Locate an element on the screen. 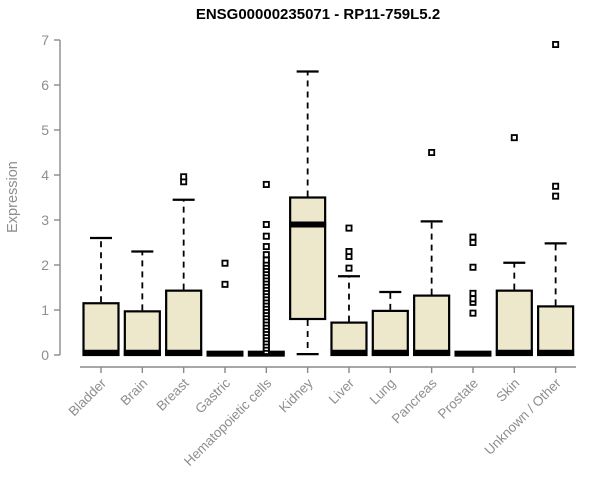 The image size is (600, 500). y-tick-label-0: 0 is located at coordinates (45, 355).